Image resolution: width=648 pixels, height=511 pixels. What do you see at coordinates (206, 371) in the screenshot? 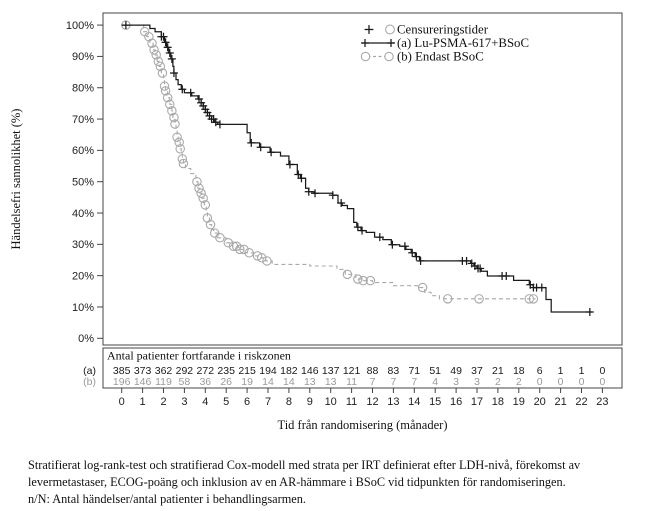
I see `risk-value-a: 272` at bounding box center [206, 371].